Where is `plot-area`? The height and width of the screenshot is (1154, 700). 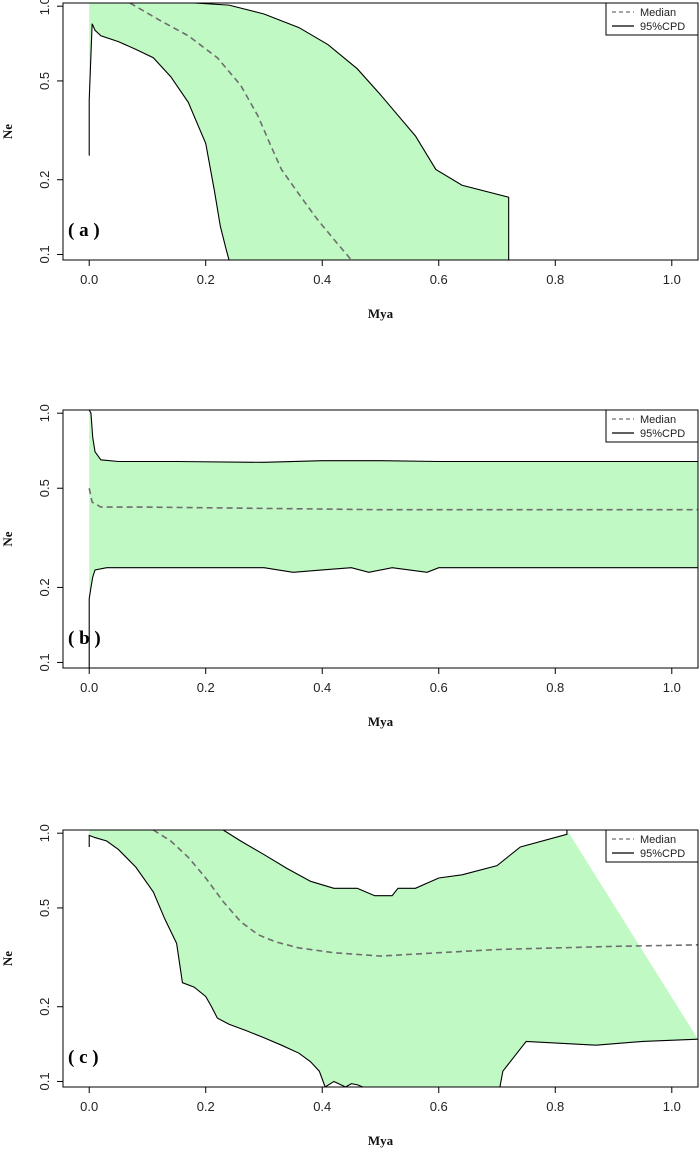 plot-area is located at coordinates (299, 131).